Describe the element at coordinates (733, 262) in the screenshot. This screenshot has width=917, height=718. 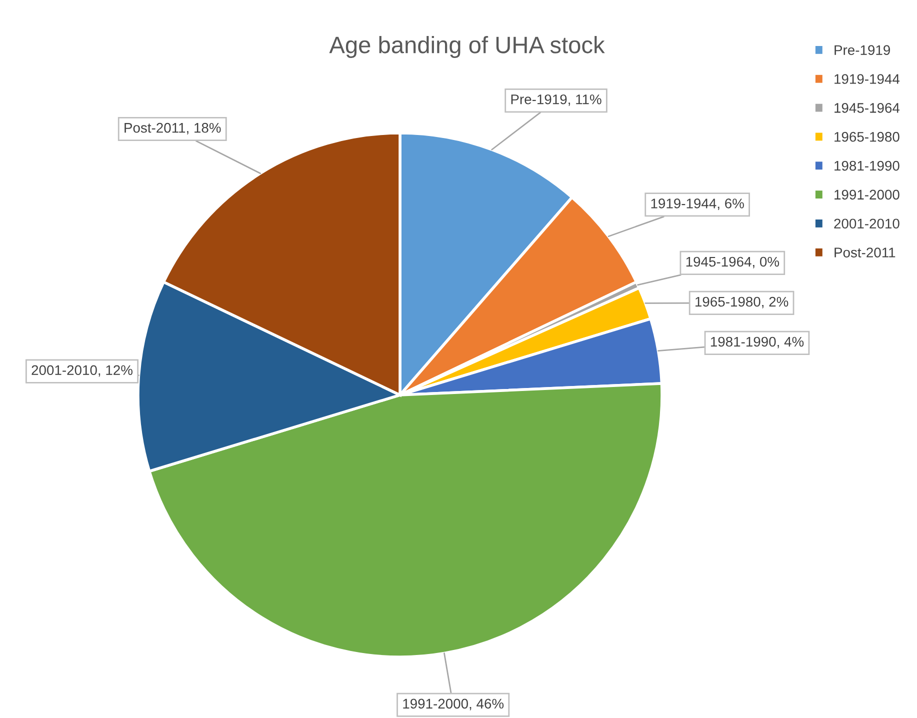
I see `data-label: 1945-1964, 0%` at that location.